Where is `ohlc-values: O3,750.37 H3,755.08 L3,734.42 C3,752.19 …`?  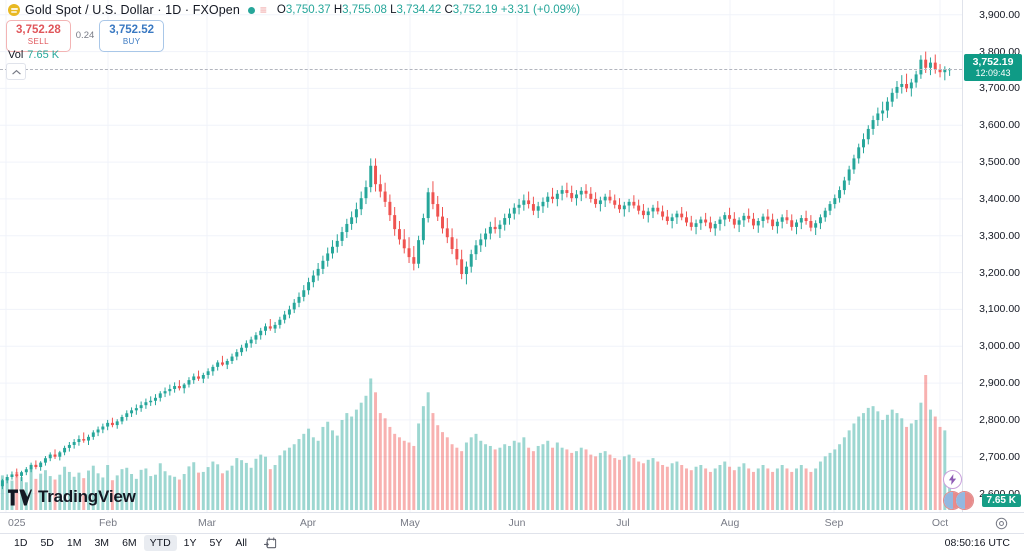
ohlc-values: O3,750.37 H3,755.08 L3,734.42 C3,752.19 … is located at coordinates (428, 10).